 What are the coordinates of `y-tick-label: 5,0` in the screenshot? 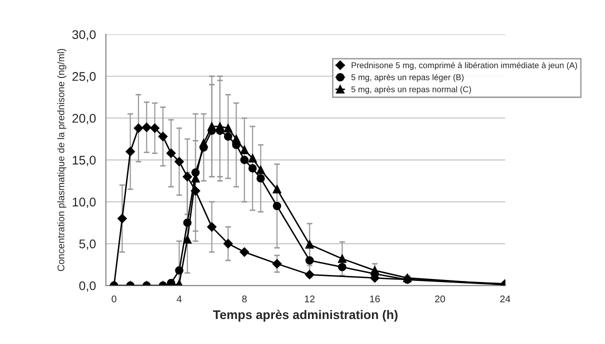 It's located at (87, 244).